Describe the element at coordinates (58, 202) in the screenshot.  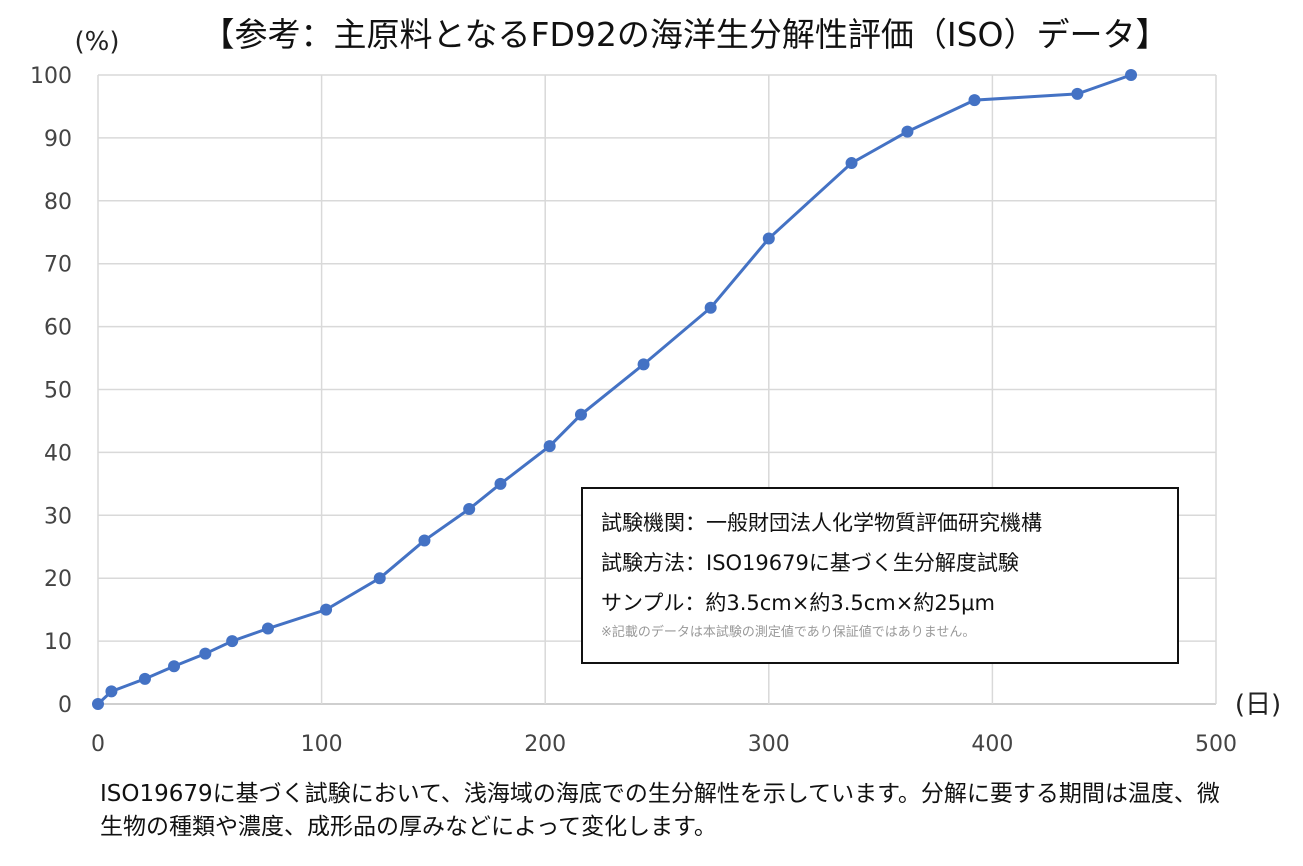
I see `y-tick-label: 80` at that location.